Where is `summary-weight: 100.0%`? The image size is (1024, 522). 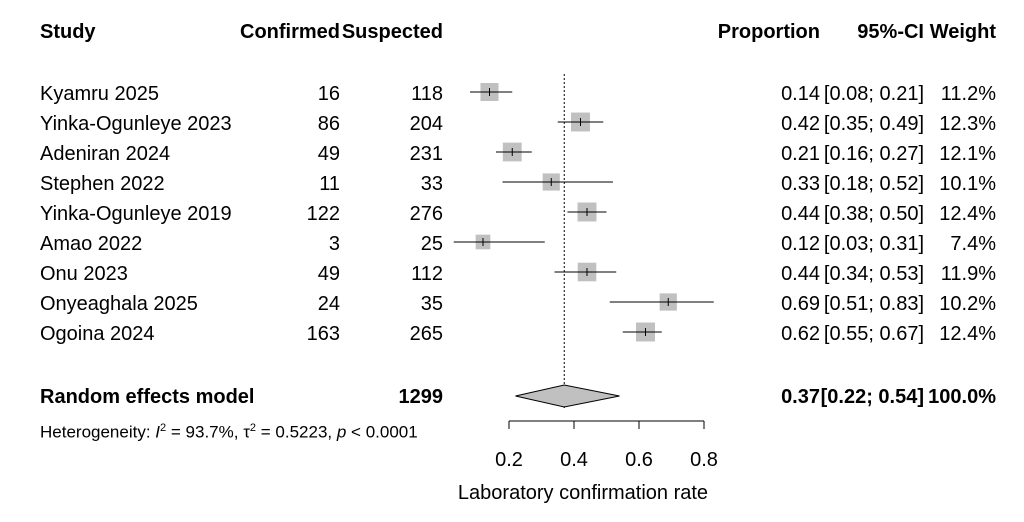
summary-weight: 100.0% is located at coordinates (962, 397).